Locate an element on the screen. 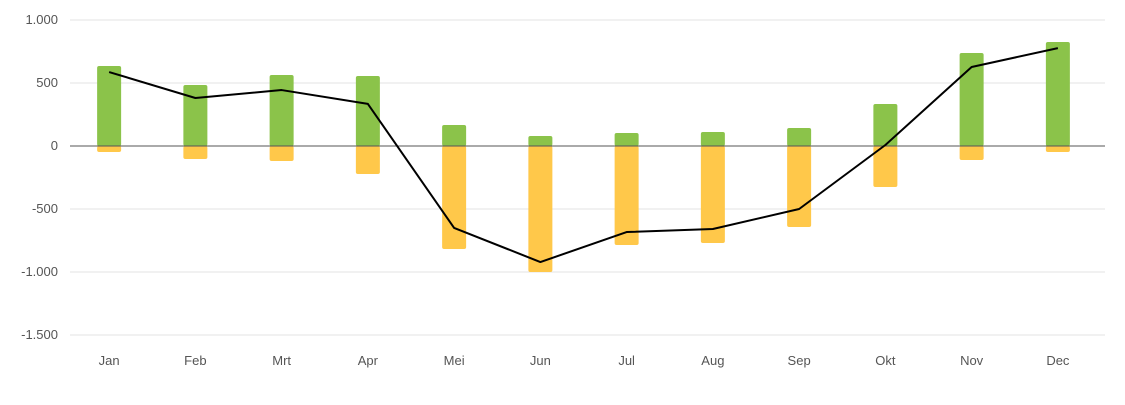 The image size is (1125, 405). y-tick-label: -1.500 is located at coordinates (39, 334).